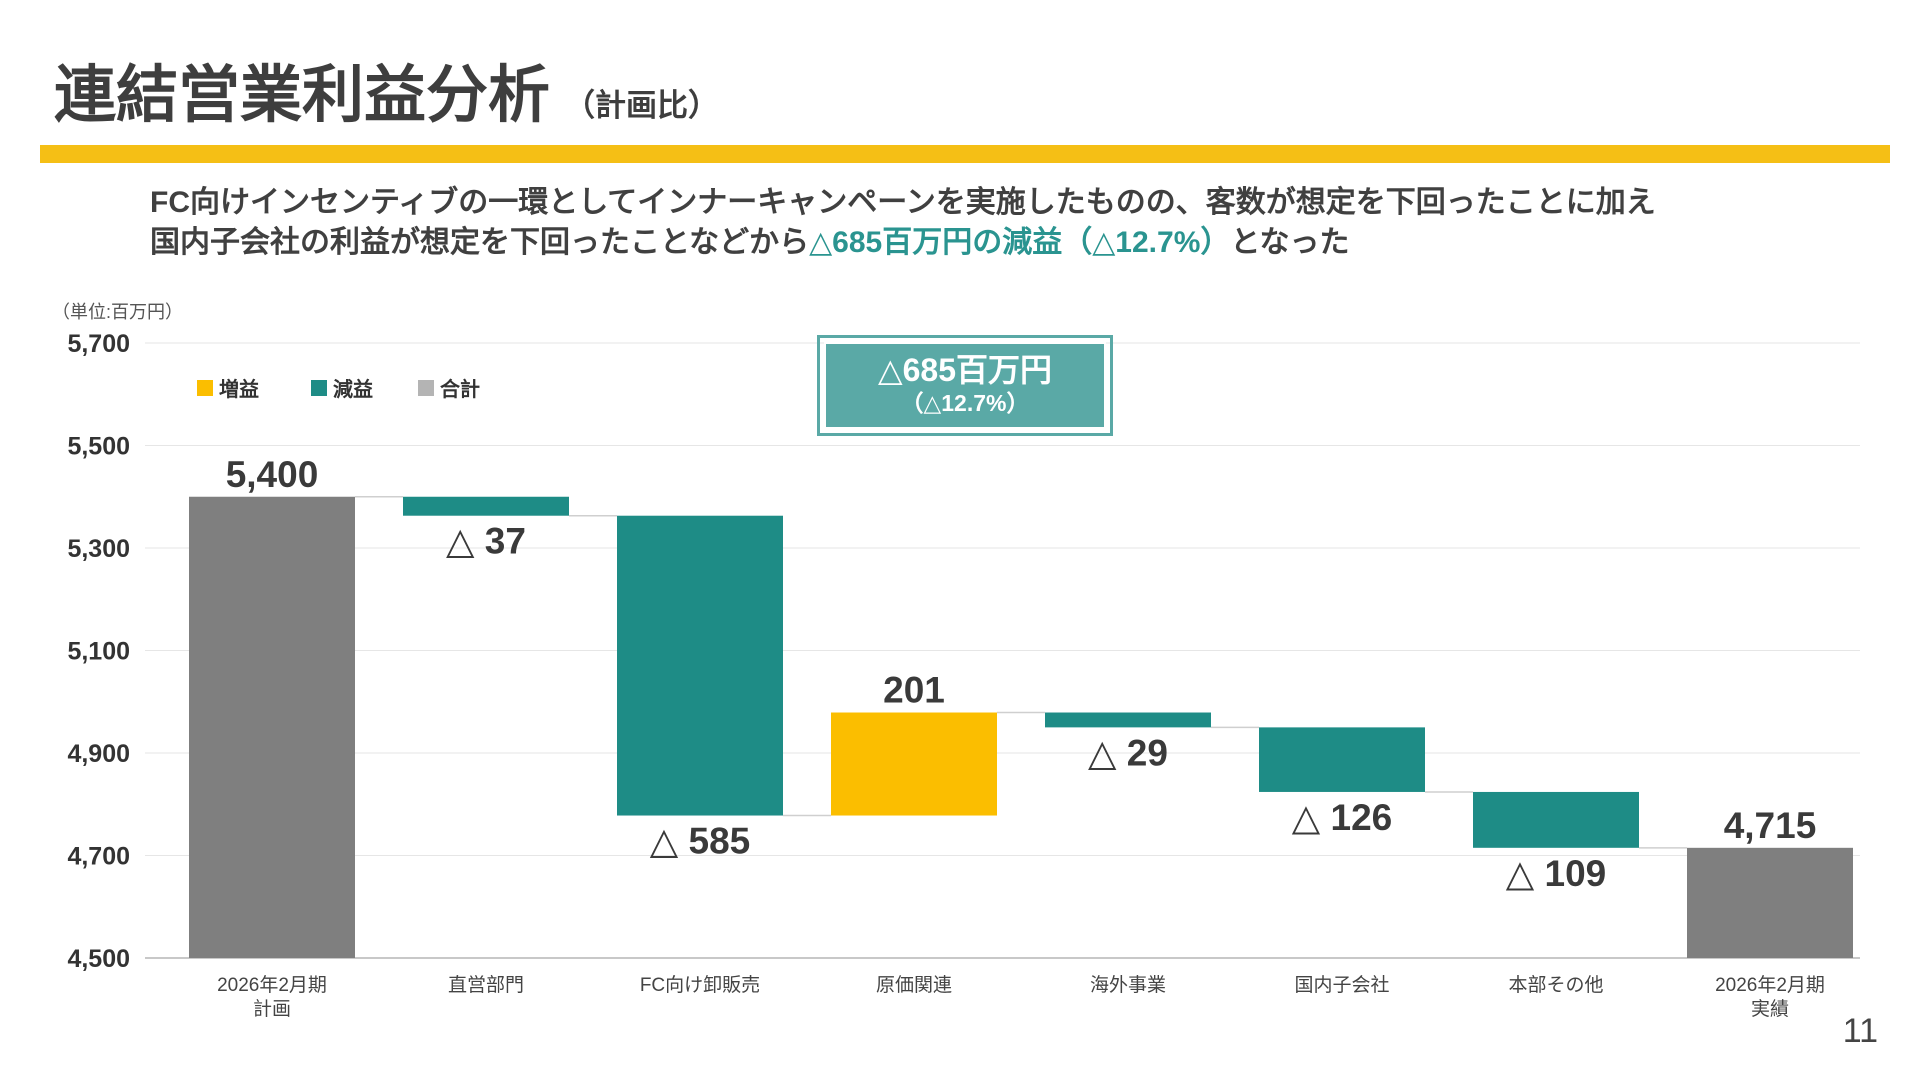 The width and height of the screenshot is (1920, 1080). I want to click on data-label: 5,400, so click(272, 474).